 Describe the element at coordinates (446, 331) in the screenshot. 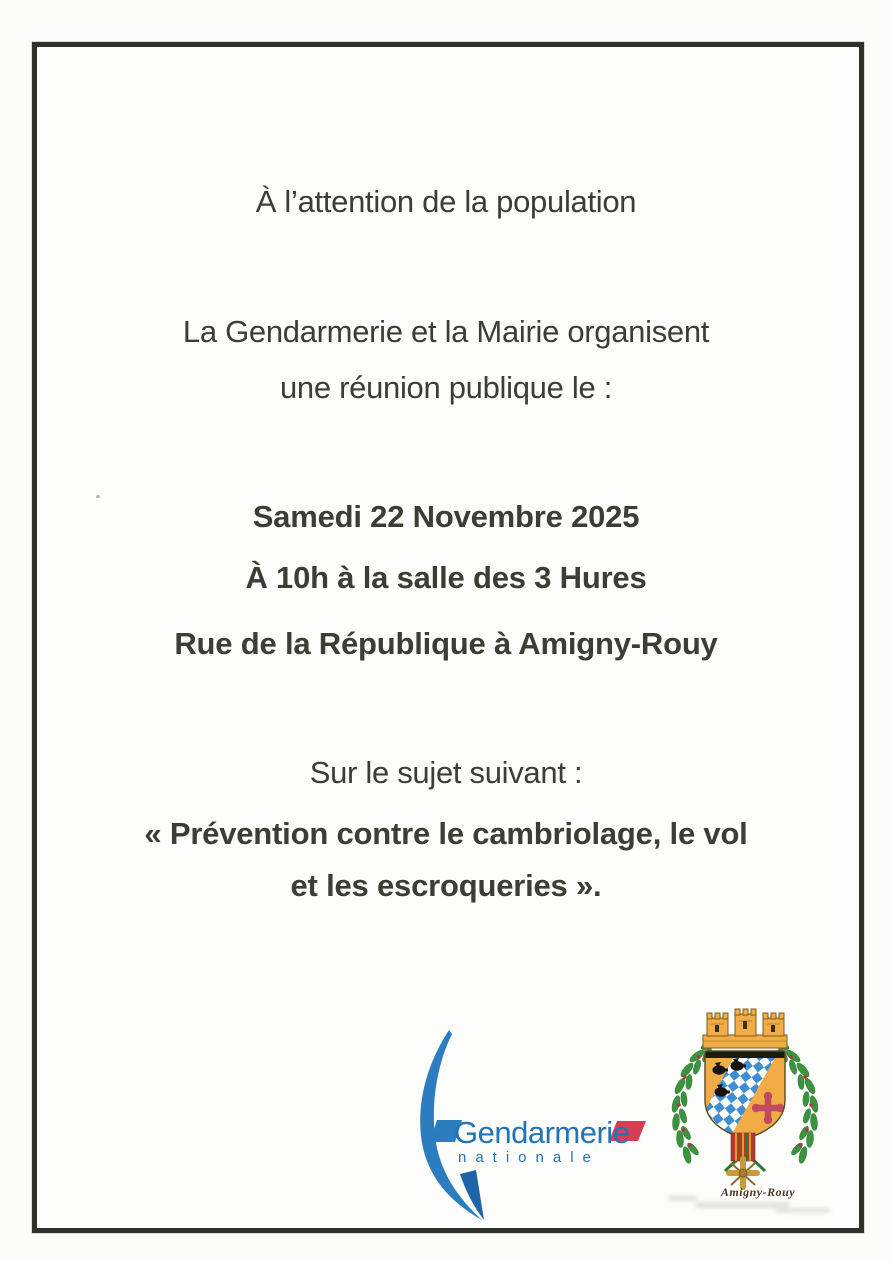

I see `intro-line-1: La Gendarmerie et la Mairie organisent` at that location.